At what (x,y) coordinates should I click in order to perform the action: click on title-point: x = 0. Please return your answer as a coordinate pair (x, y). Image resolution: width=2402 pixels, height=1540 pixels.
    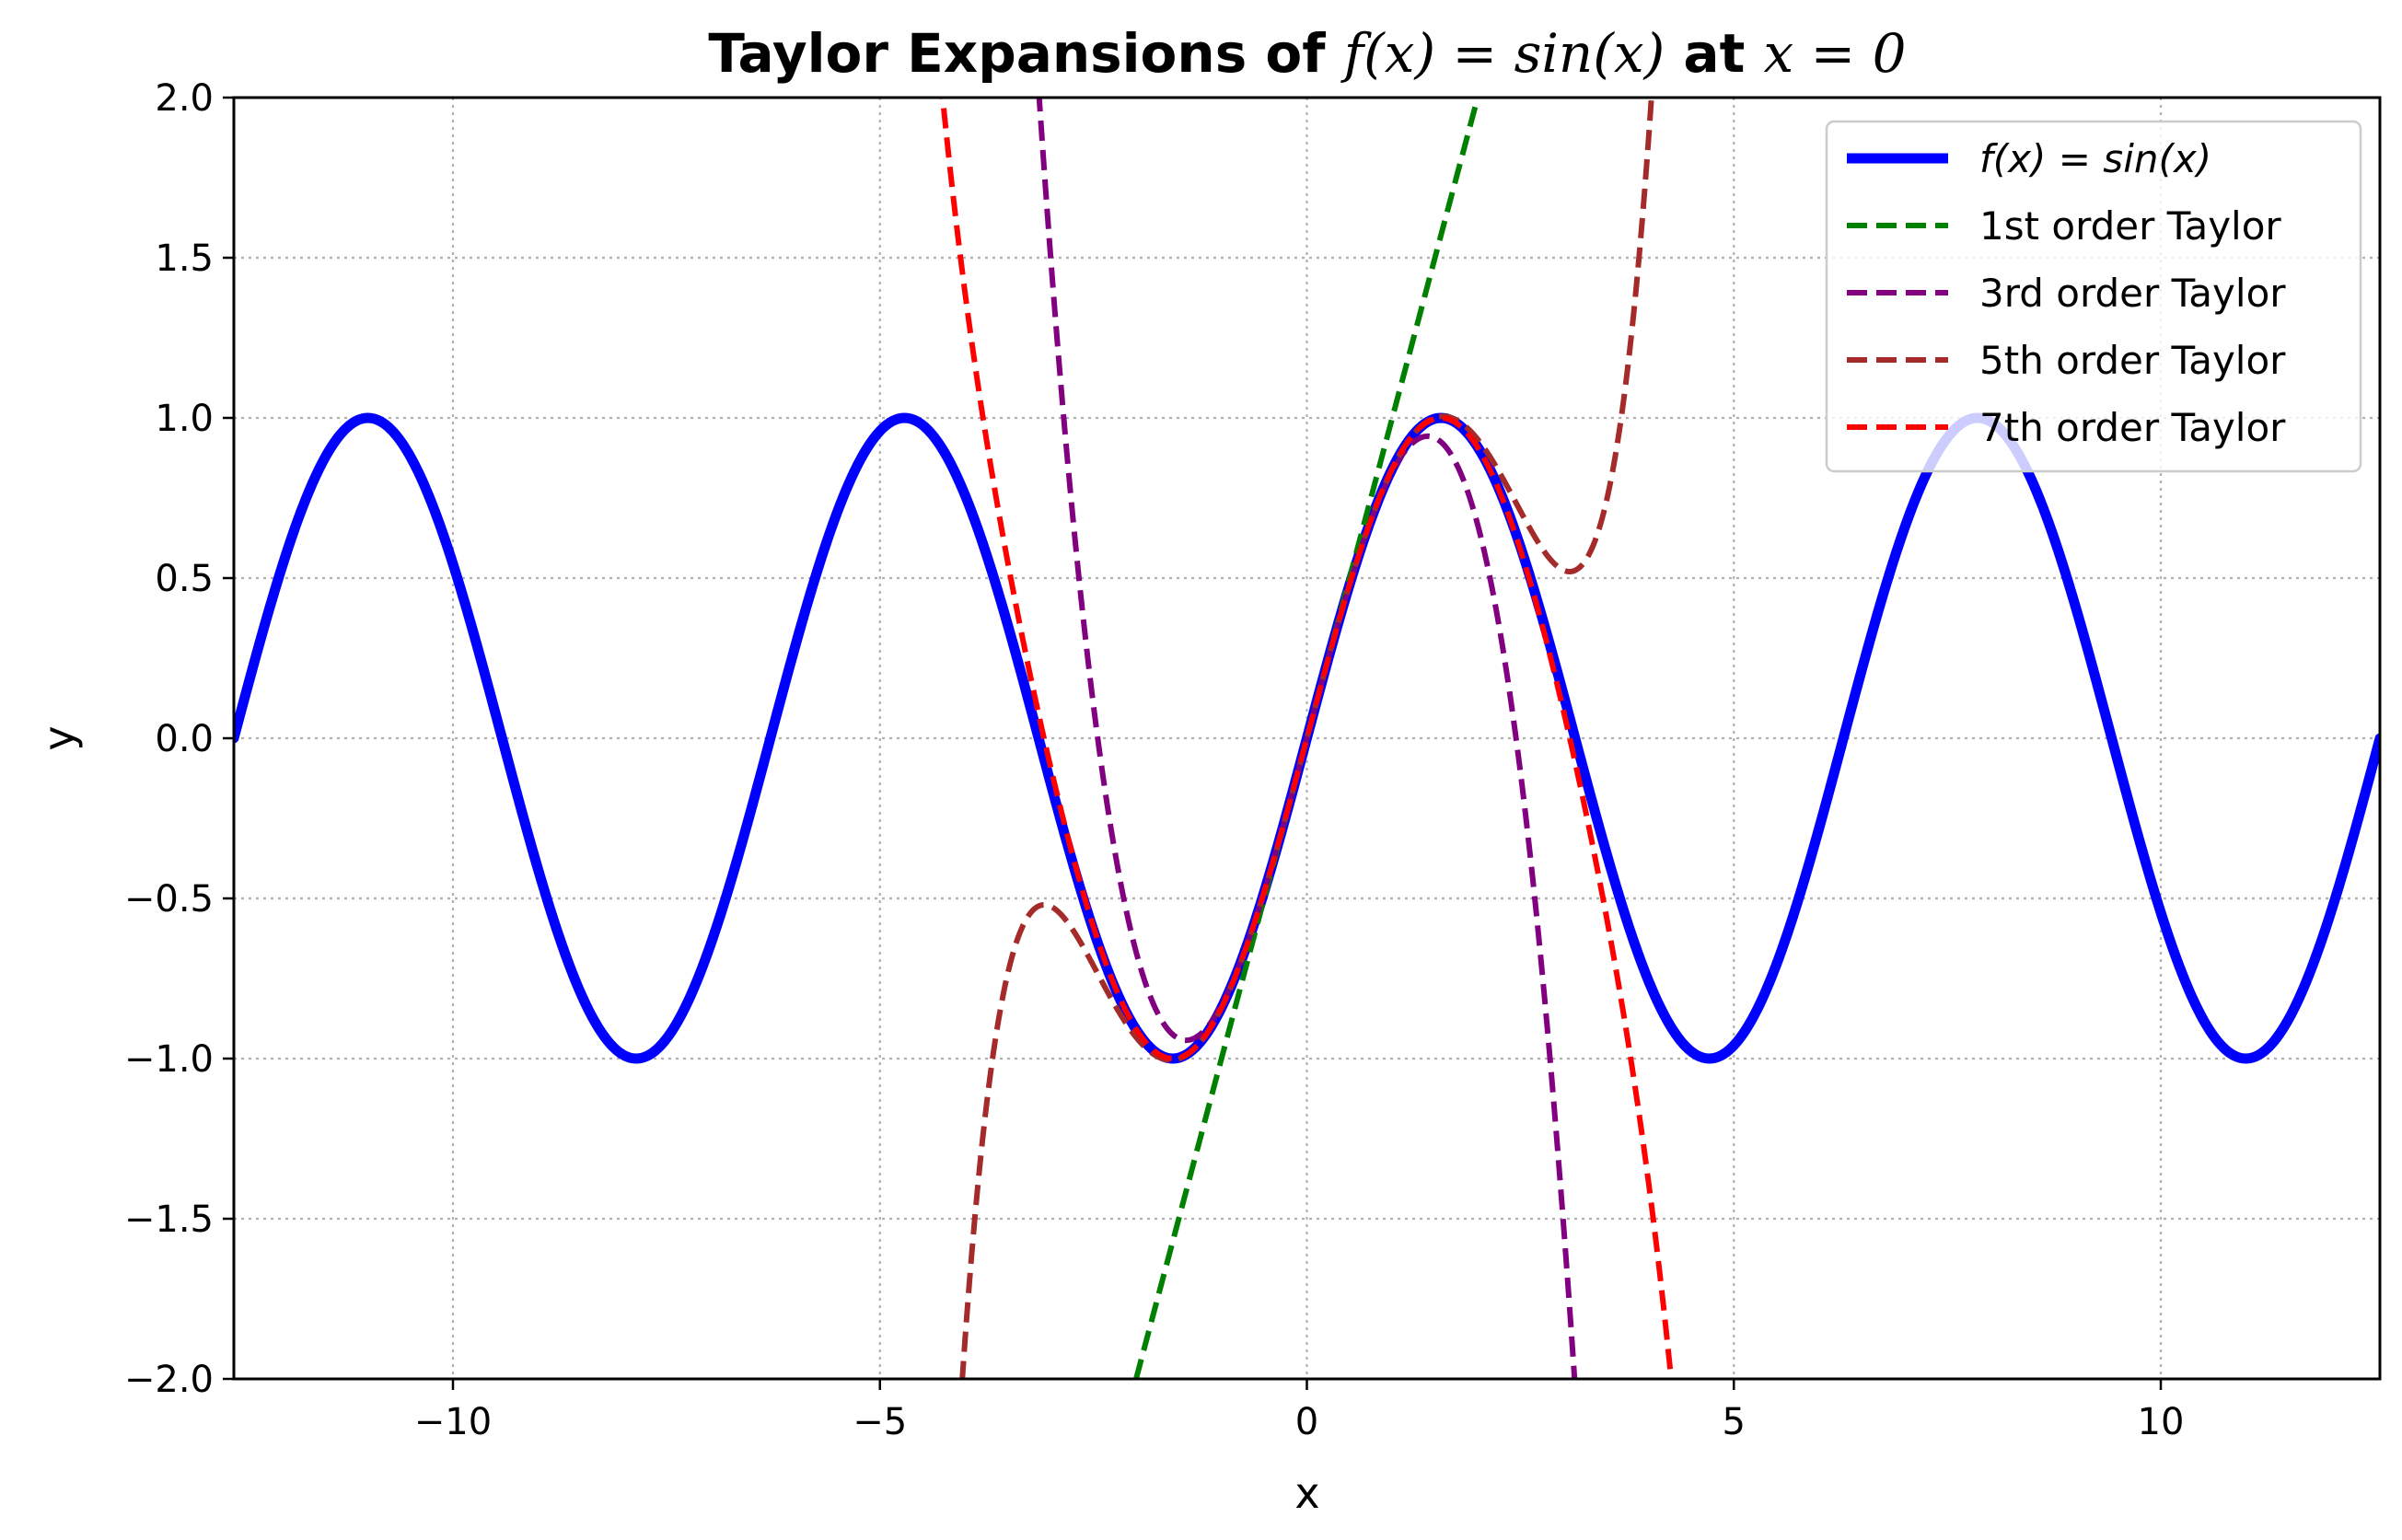
    Looking at the image, I should click on (1834, 53).